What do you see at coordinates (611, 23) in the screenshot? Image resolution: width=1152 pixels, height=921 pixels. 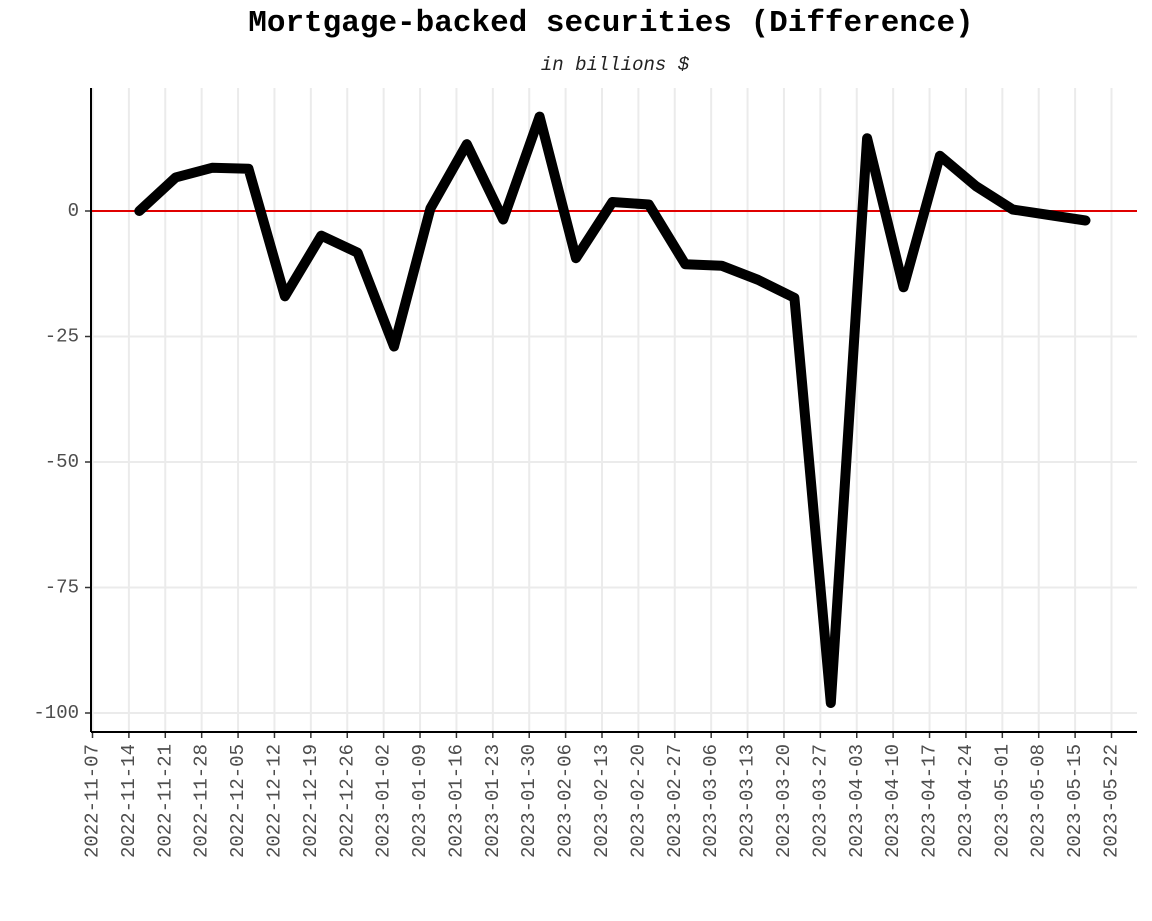 I see `chart-title: Mortgage-backed securities (Difference)` at bounding box center [611, 23].